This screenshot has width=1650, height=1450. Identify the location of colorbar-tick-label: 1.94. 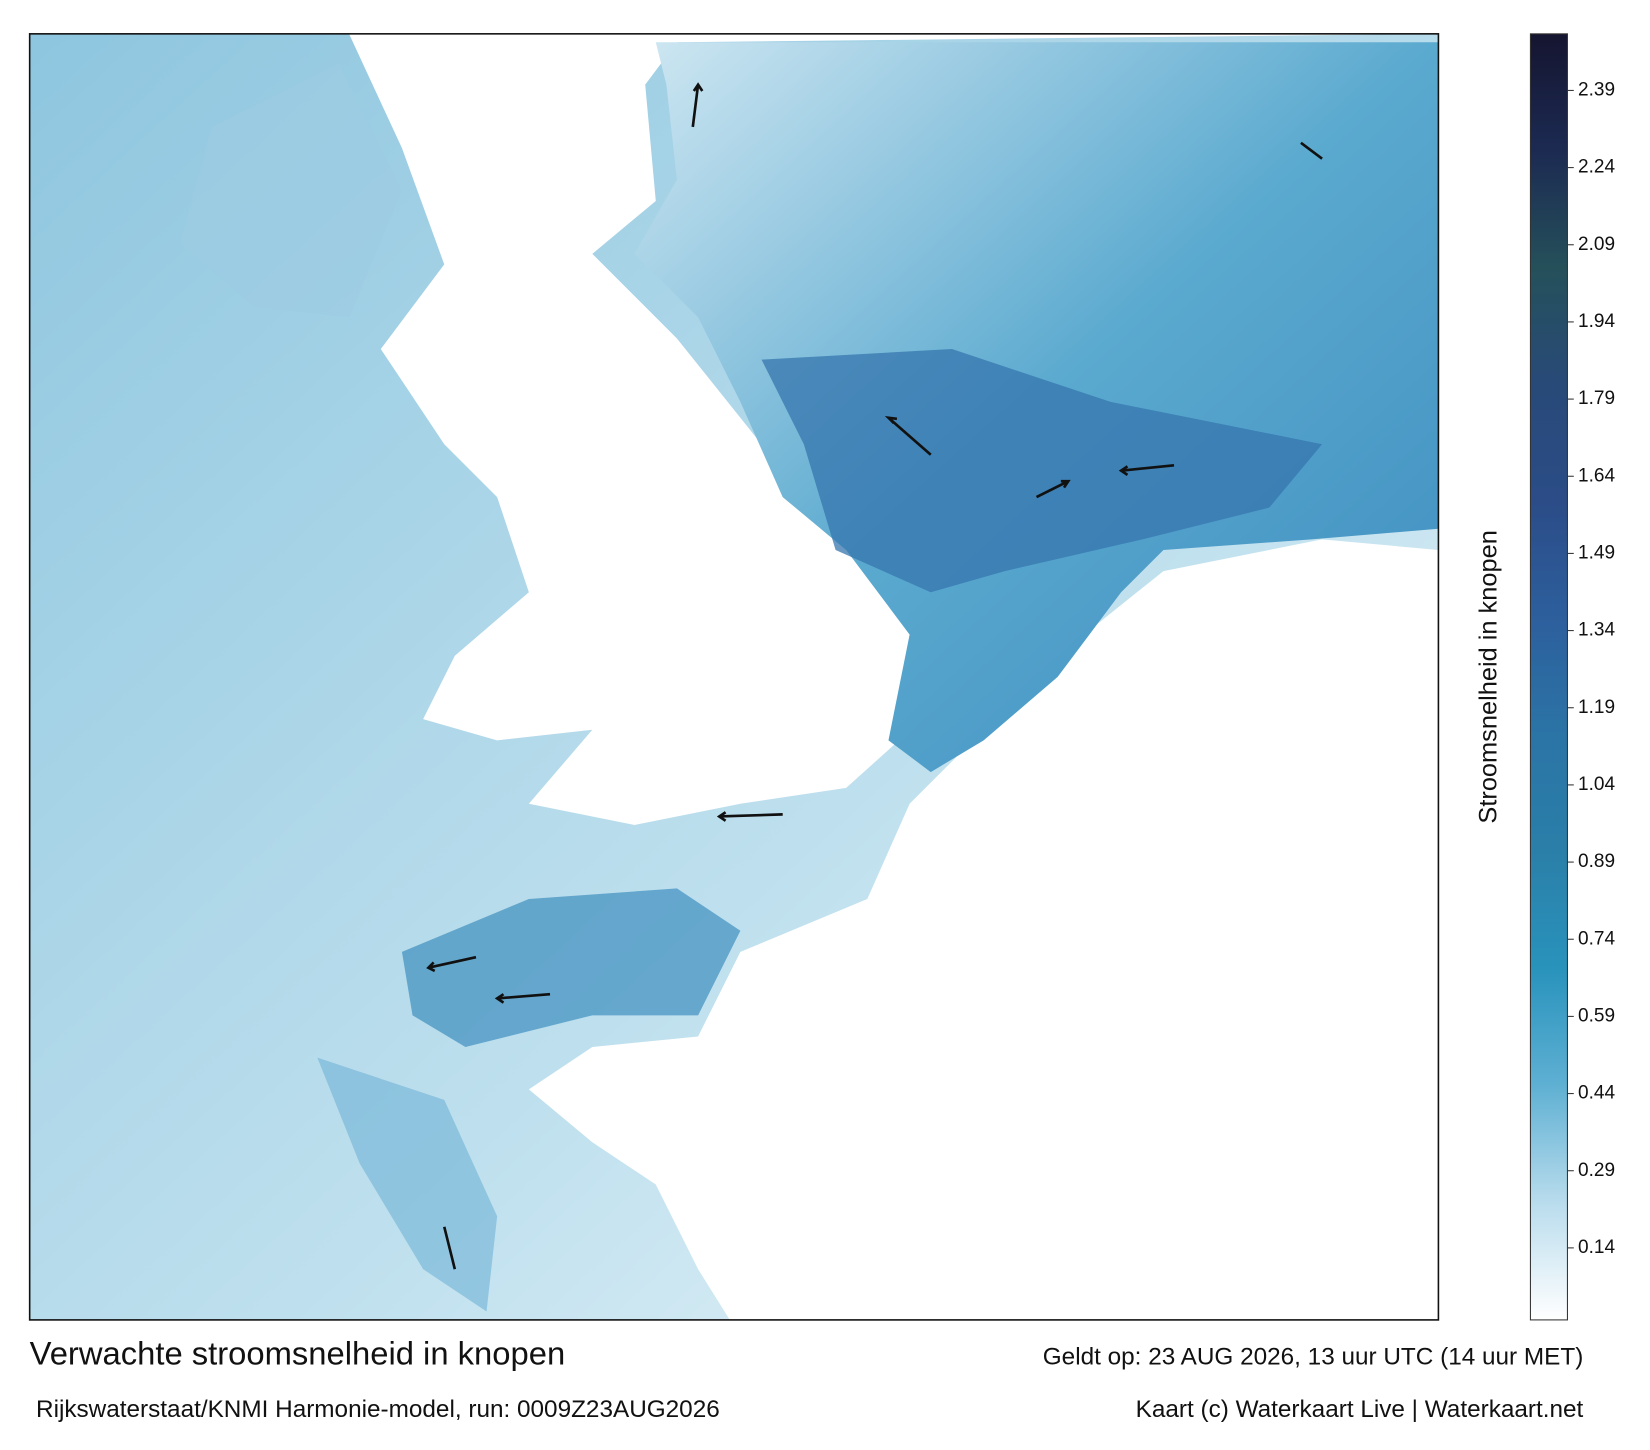
(1596, 321).